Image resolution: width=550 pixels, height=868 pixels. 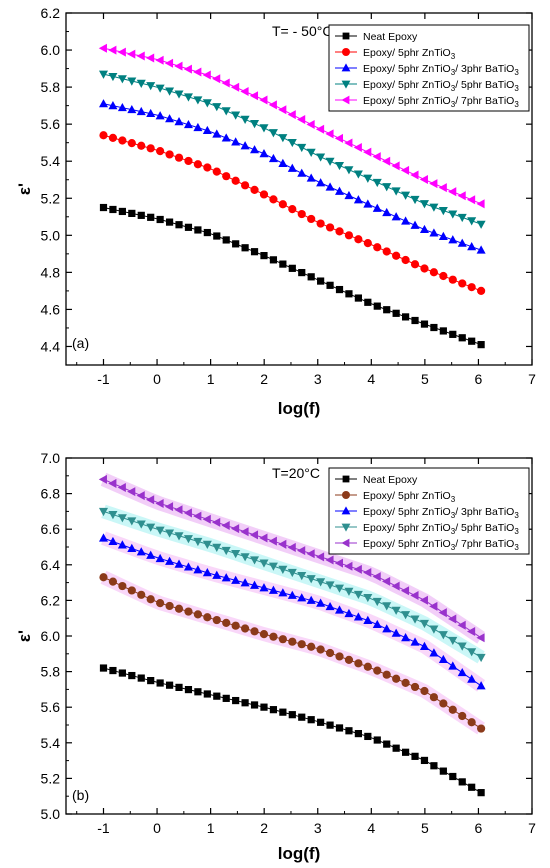 What do you see at coordinates (441, 513) in the screenshot?
I see `legend-label: Epoxy/ 5phr ZnTiO3/ 3phr BaTiO3` at bounding box center [441, 513].